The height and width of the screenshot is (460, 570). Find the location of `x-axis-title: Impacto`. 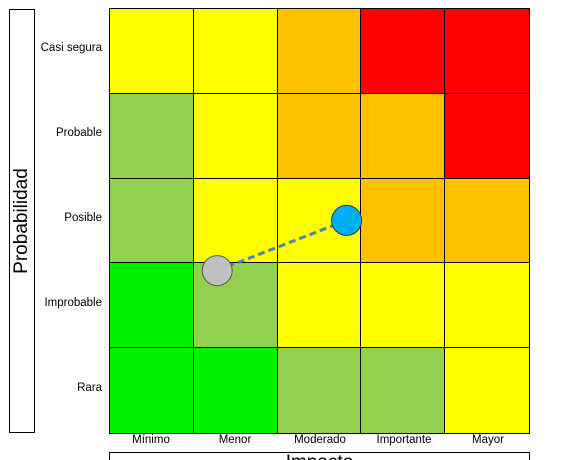

x-axis-title: Impacto is located at coordinates (319, 456).